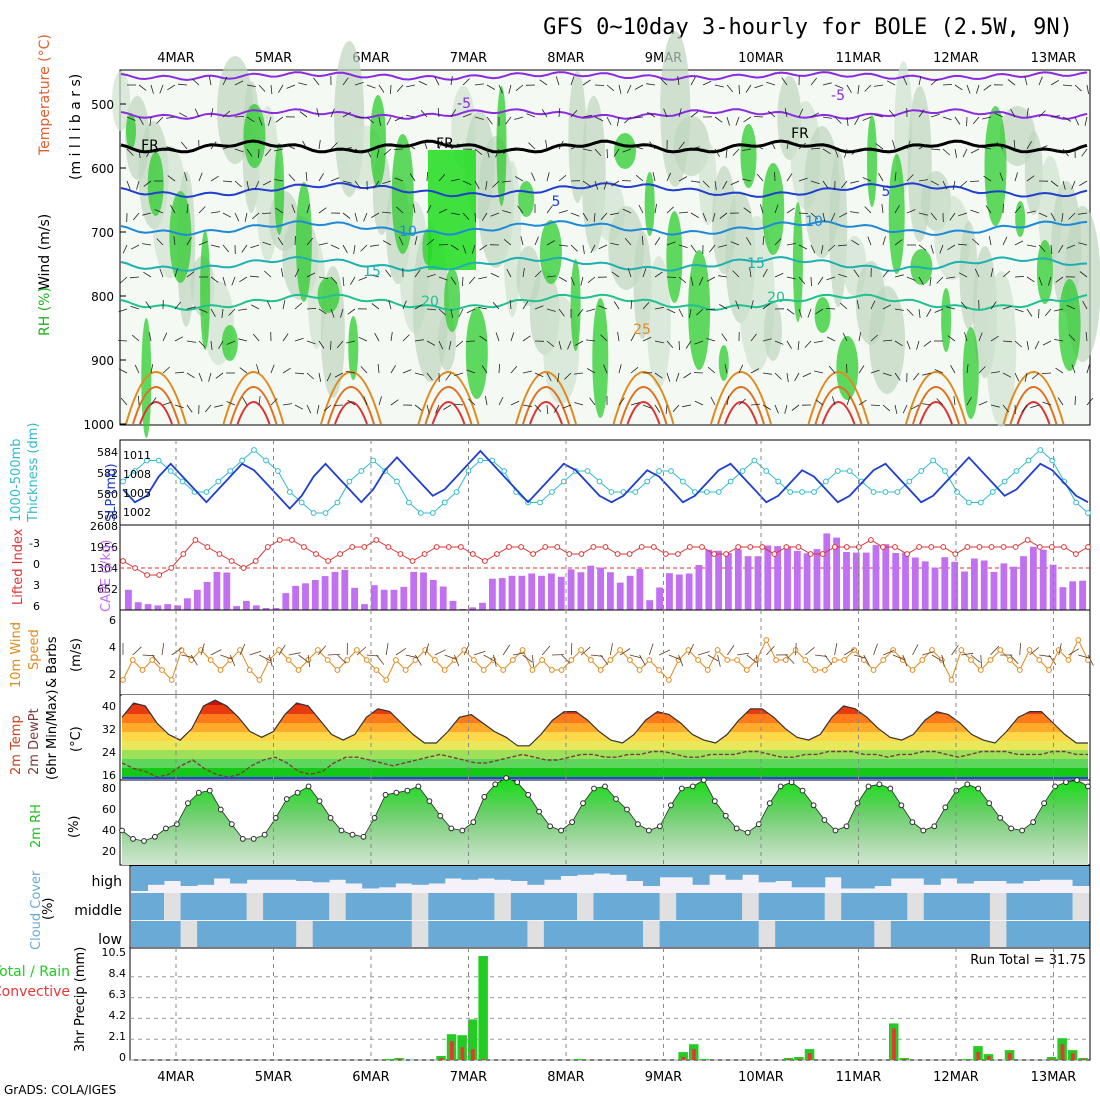 This screenshot has width=1100, height=1100. I want to click on precip-tick: 2.1, so click(118, 1036).